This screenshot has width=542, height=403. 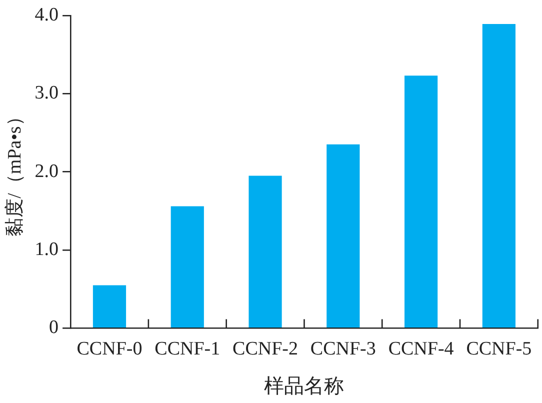 I want to click on y-tick-label: 1.0, so click(x=46, y=249).